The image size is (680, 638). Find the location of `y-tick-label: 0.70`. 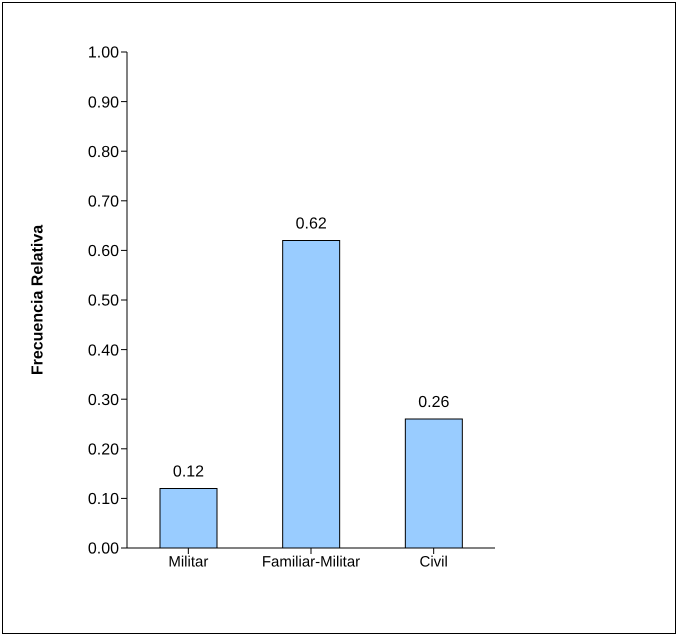

y-tick-label: 0.70 is located at coordinates (104, 201).